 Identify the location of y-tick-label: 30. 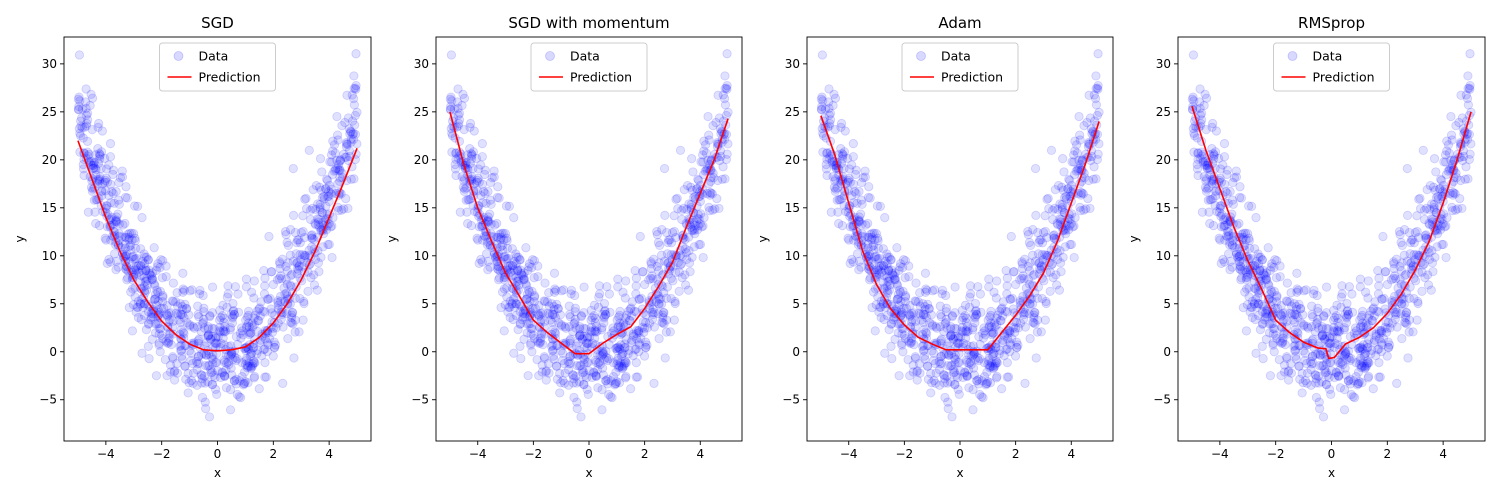
(792, 64).